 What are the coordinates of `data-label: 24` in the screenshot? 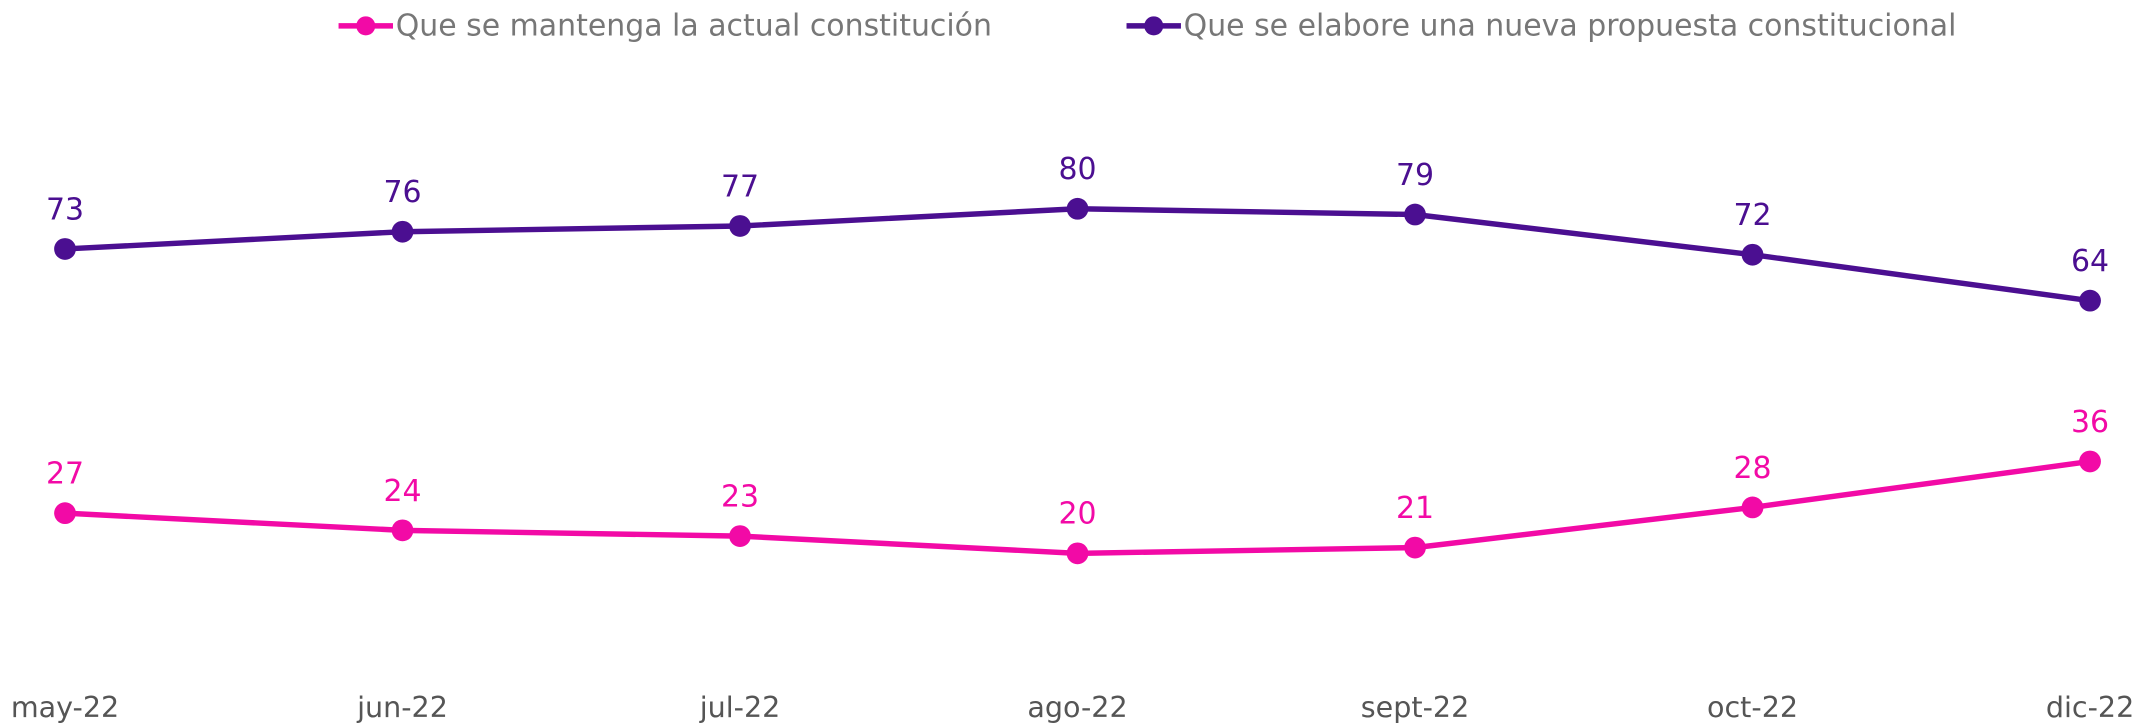 It's located at (402, 491).